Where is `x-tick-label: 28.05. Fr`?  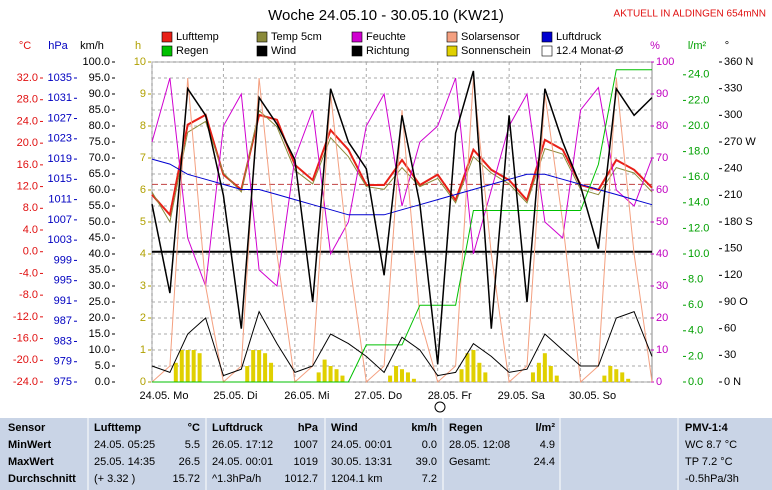
x-tick-label: 28.05. Fr is located at coordinates (450, 396).